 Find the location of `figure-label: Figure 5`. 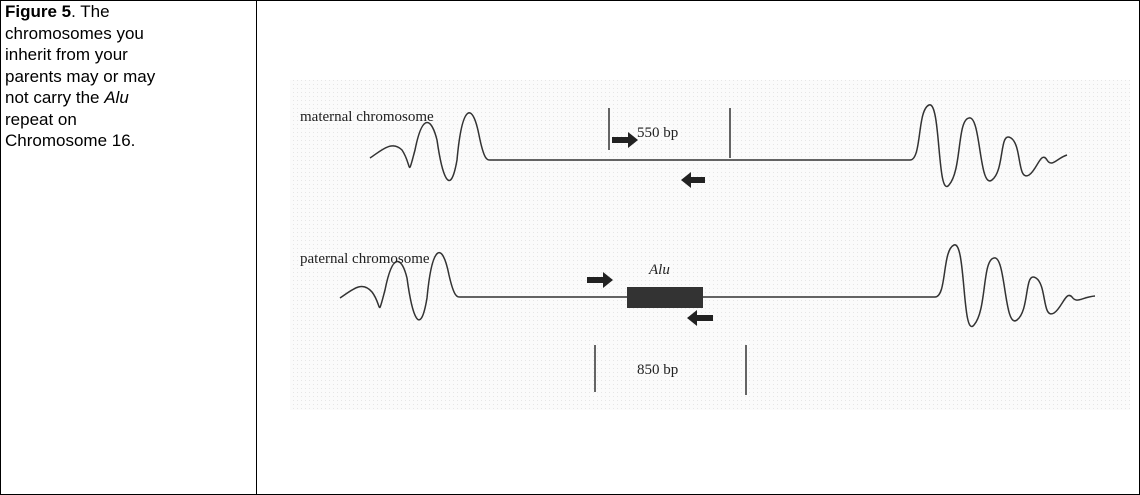

figure-label: Figure 5 is located at coordinates (38, 11).